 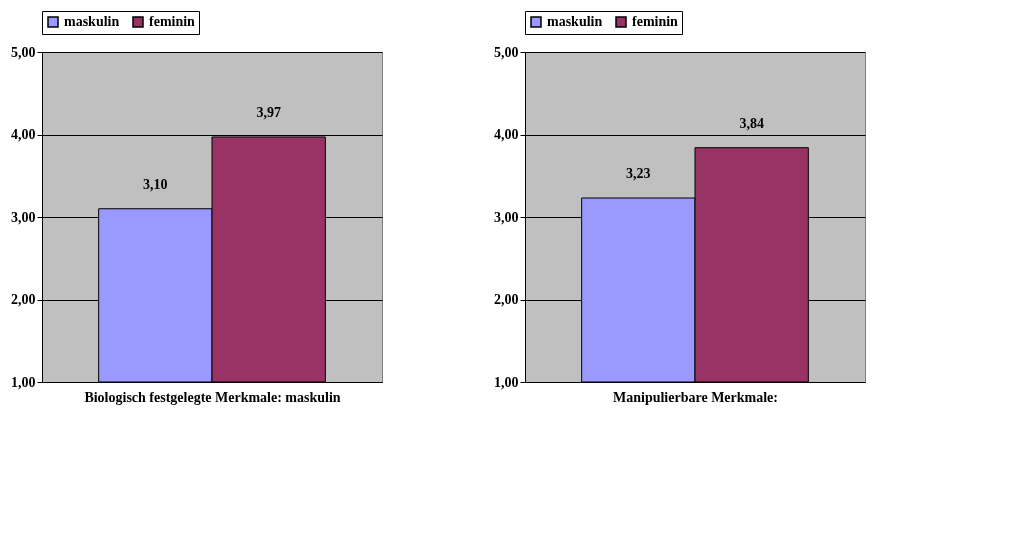 What do you see at coordinates (212, 397) in the screenshot?
I see `x-axis-title: Biologisch festgelegte Merkmale: maskulin` at bounding box center [212, 397].